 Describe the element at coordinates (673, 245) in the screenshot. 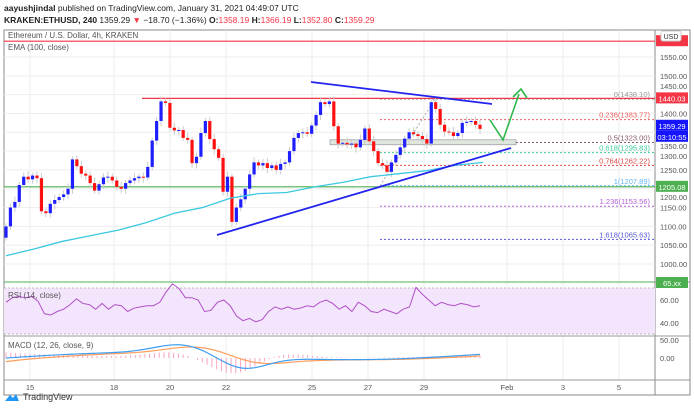

I see `price-tick: 1050.00` at that location.